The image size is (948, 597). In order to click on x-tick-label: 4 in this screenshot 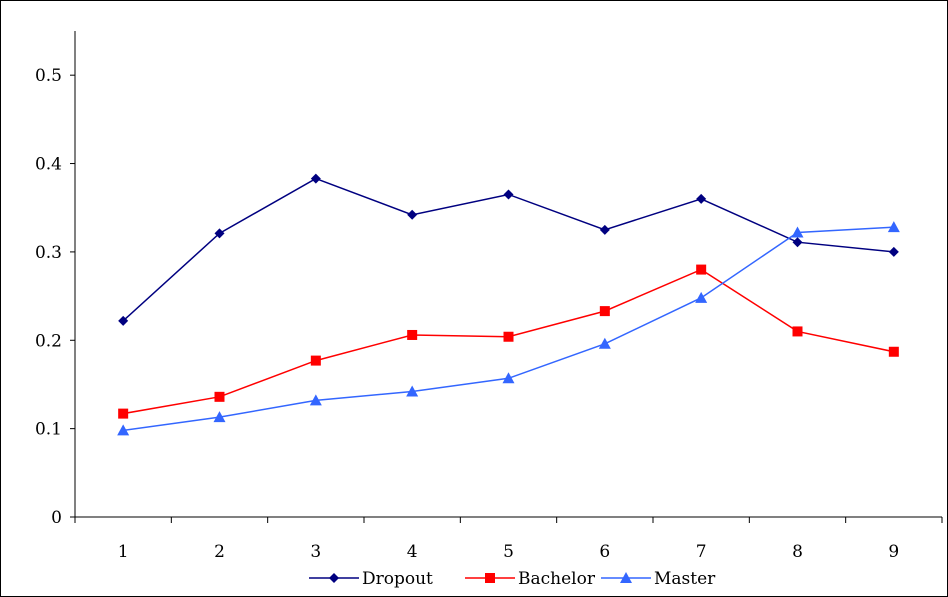, I will do `click(412, 552)`.